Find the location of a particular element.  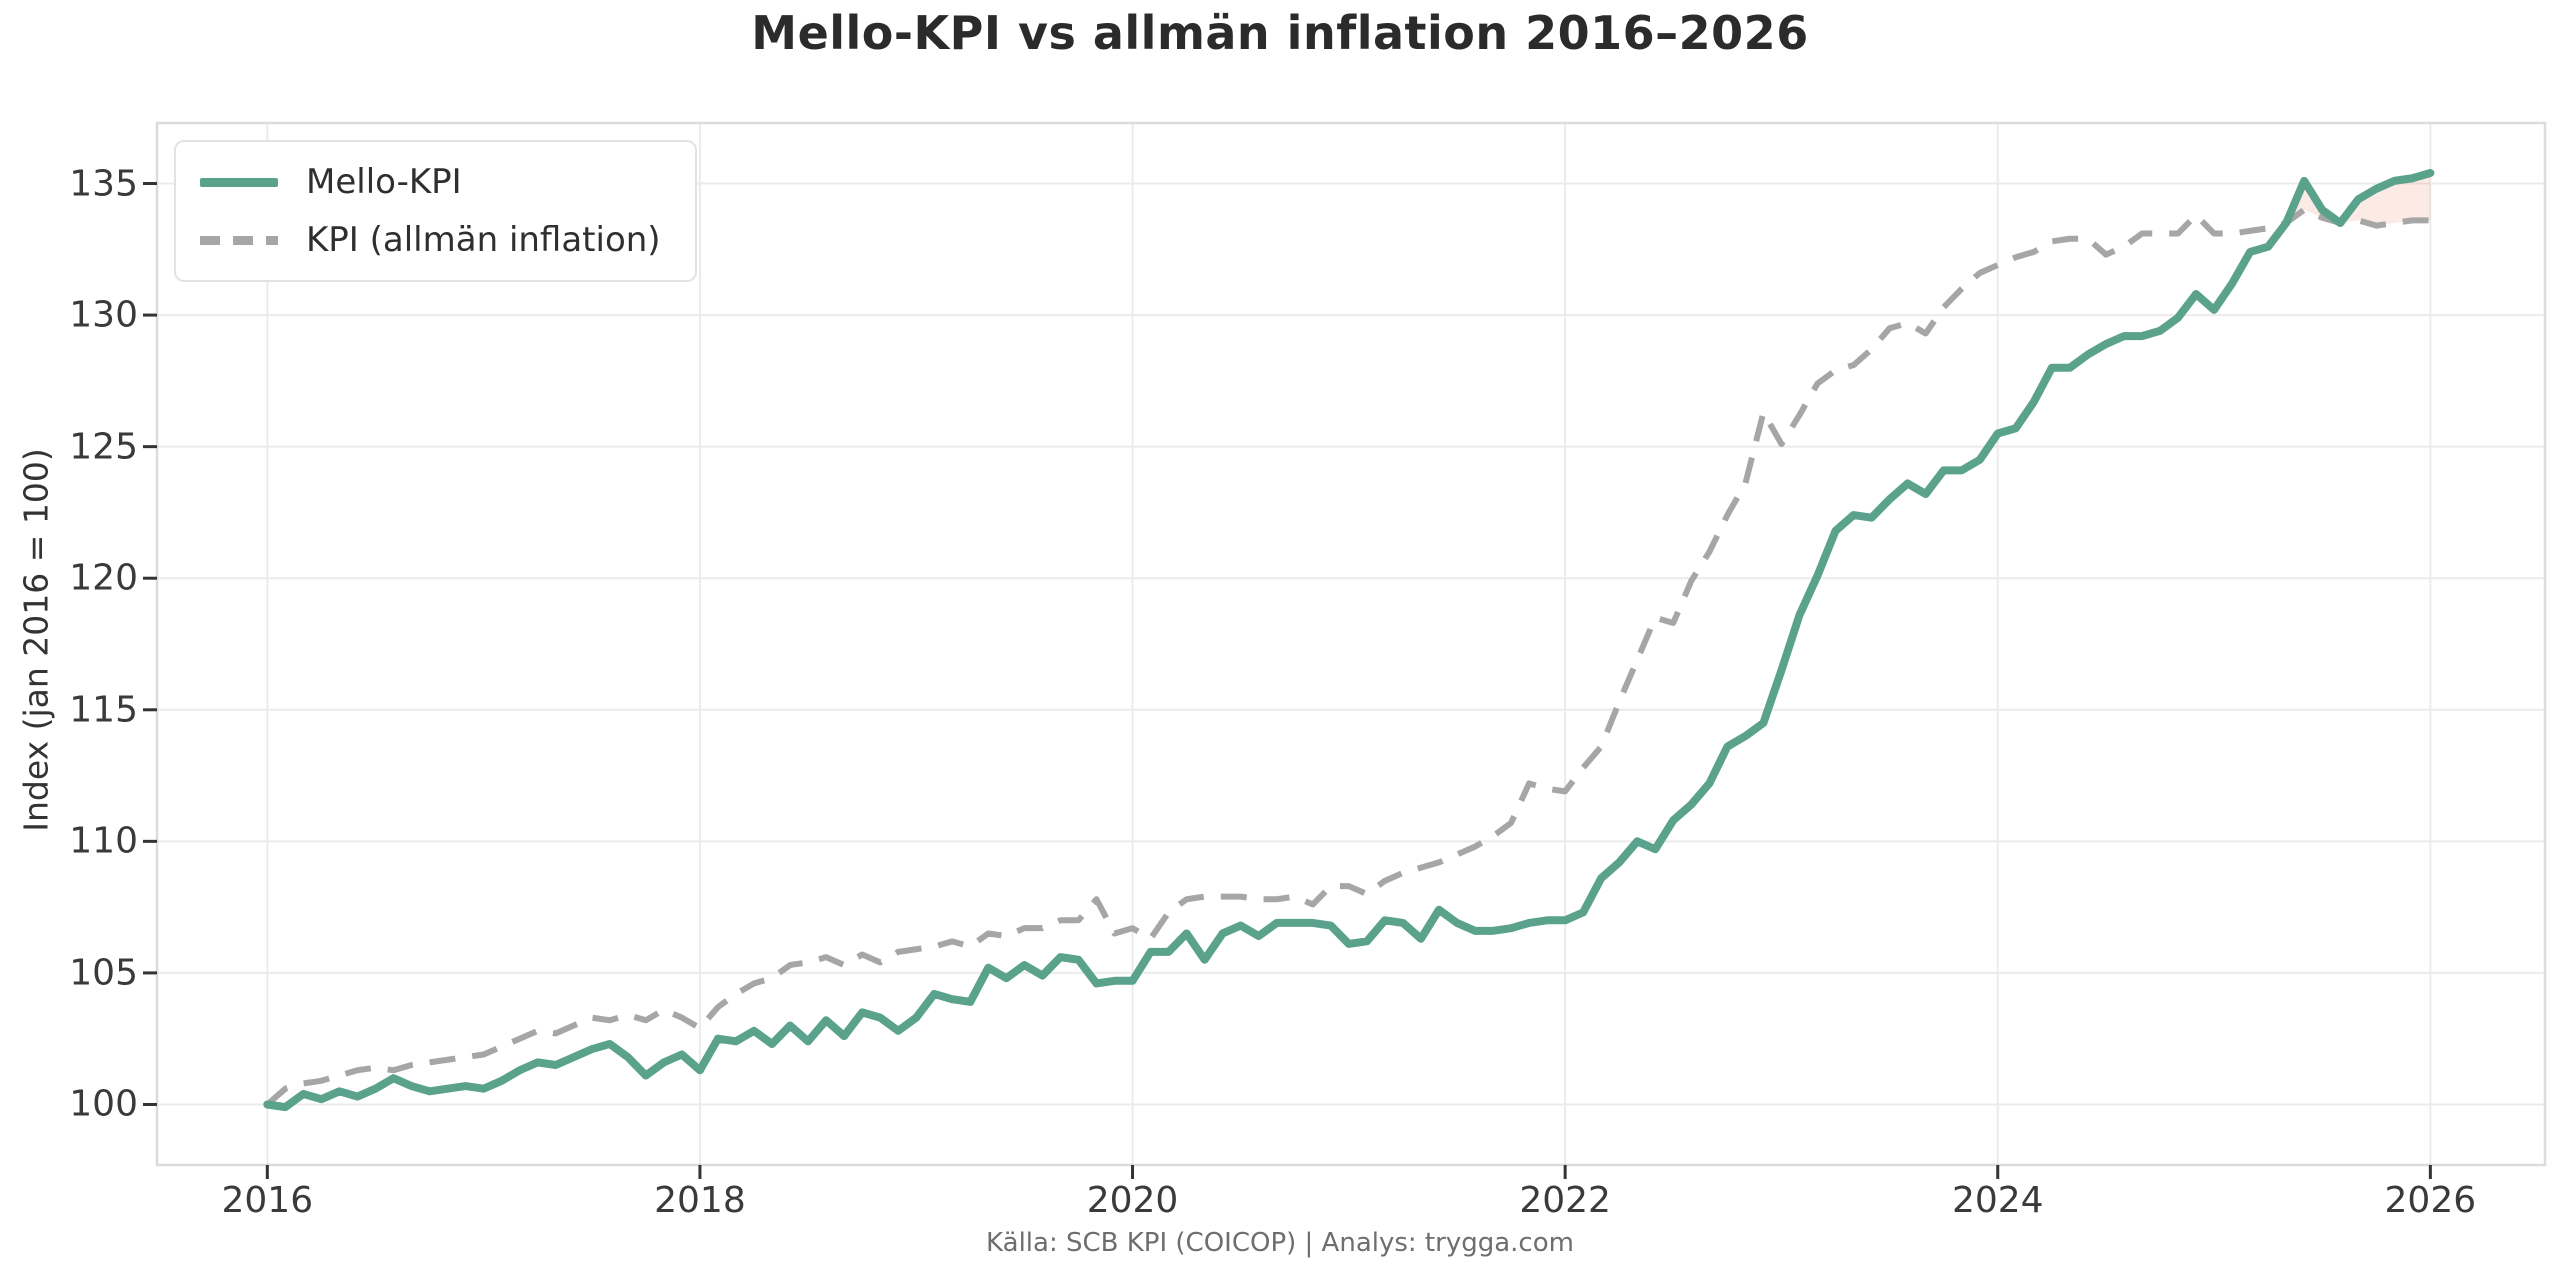

chart-legend: Mello-KPI KPI (allmän inflation) is located at coordinates (435, 211).